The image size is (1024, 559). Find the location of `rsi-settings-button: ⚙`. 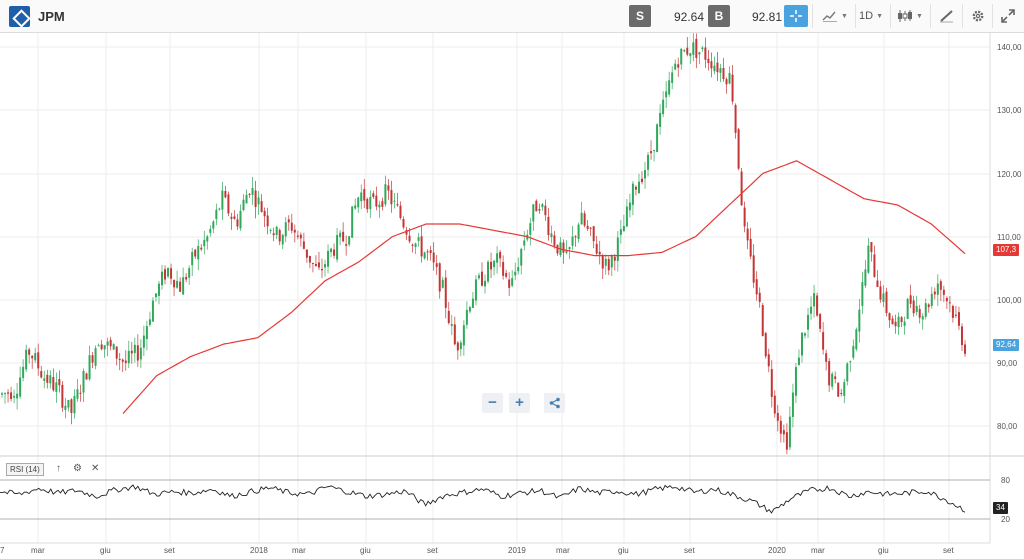

rsi-settings-button: ⚙ is located at coordinates (77, 469).